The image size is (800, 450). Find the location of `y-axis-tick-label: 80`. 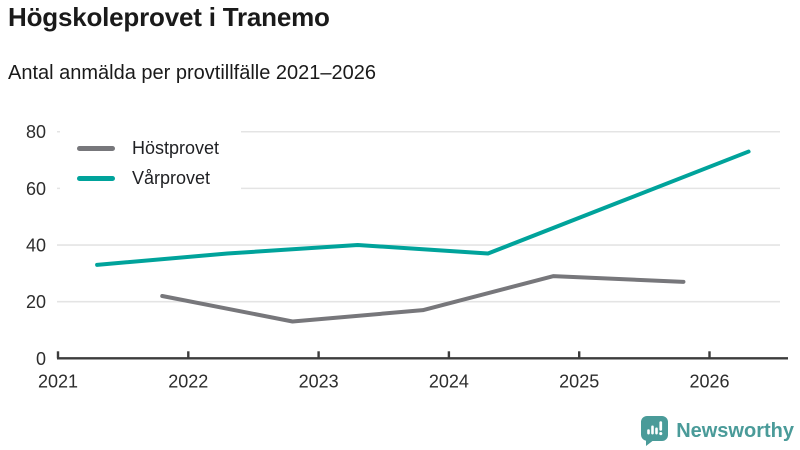

y-axis-tick-label: 80 is located at coordinates (36, 132).